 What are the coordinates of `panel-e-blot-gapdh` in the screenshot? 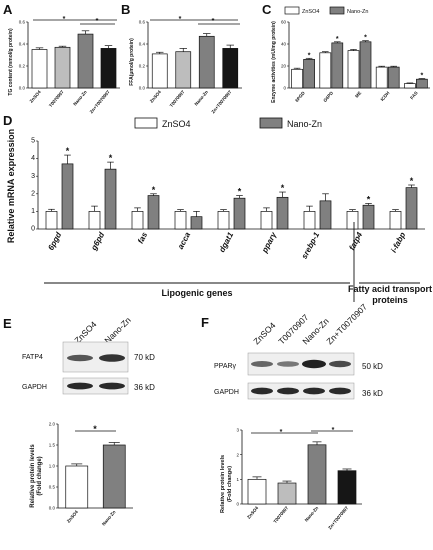 It's located at (95, 386).